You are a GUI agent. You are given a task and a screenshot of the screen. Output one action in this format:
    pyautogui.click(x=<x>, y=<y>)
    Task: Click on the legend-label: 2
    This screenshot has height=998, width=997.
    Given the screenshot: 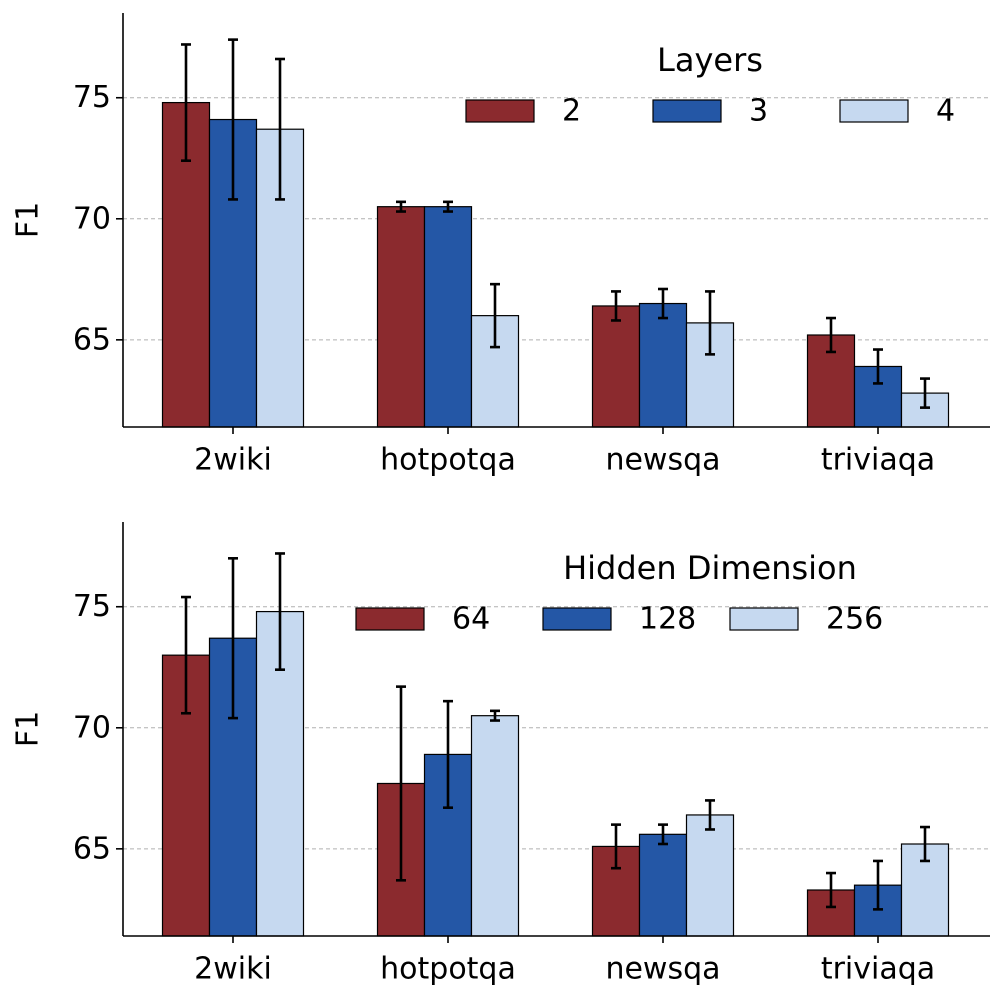 What is the action you would take?
    pyautogui.click(x=571, y=111)
    